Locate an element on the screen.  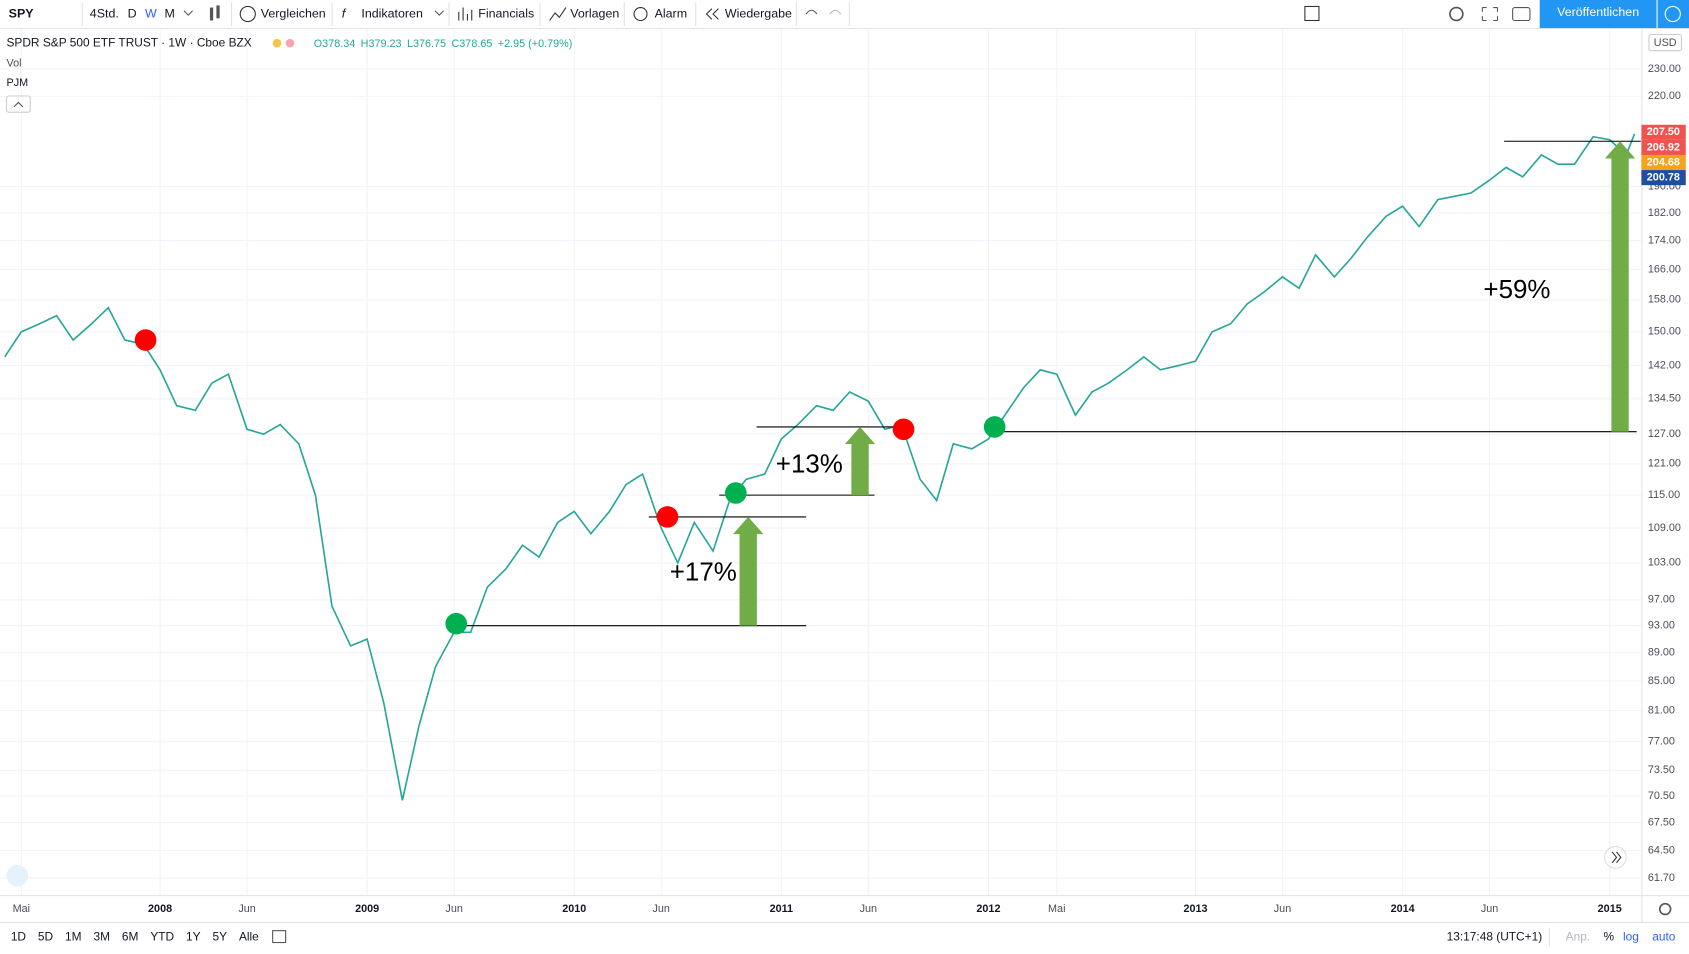
price-tag-label: 206.92 is located at coordinates (1663, 147).